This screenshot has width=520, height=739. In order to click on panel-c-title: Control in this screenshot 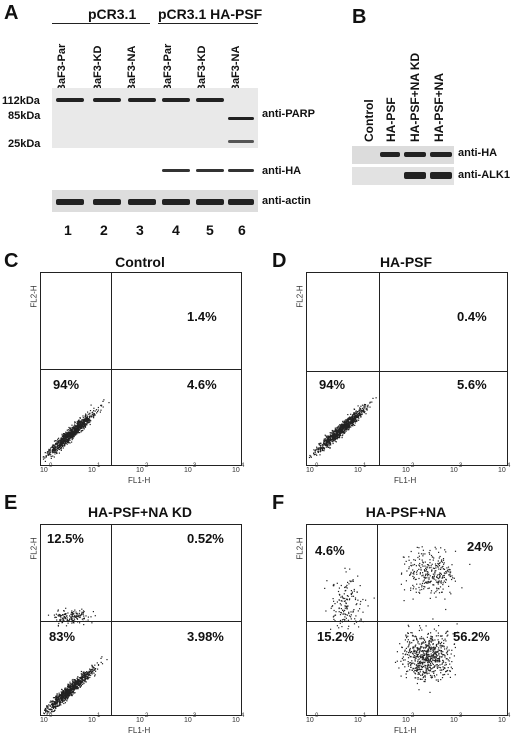, I will do `click(140, 262)`.